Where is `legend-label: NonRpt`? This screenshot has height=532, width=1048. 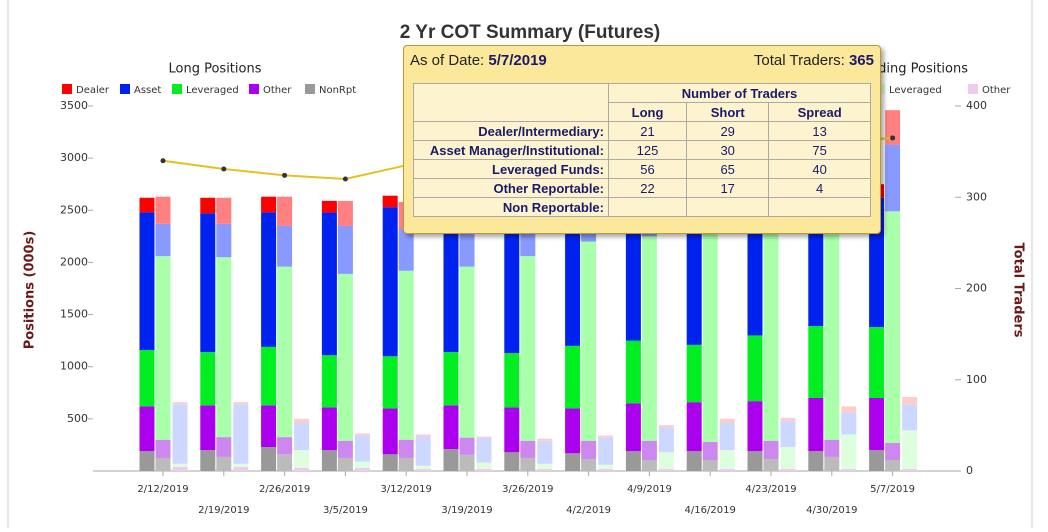
legend-label: NonRpt is located at coordinates (337, 90).